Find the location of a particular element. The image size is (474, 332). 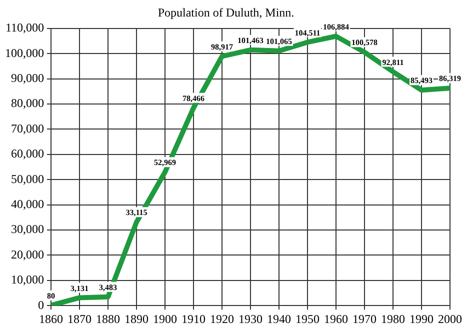

data-label: 100,578 is located at coordinates (365, 43).